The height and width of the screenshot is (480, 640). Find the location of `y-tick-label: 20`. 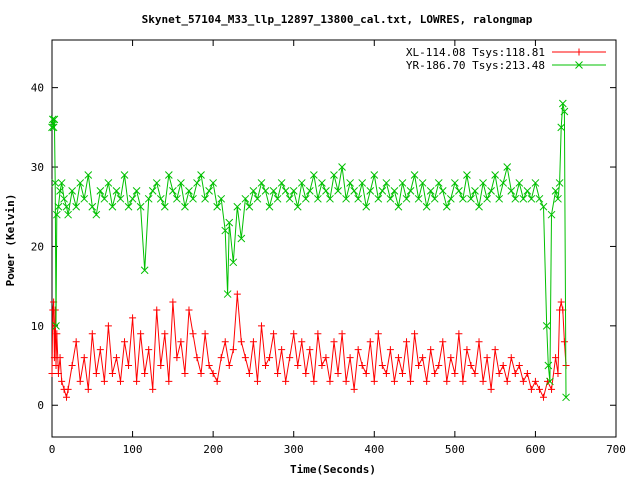

y-tick-label: 20 is located at coordinates (37, 246).